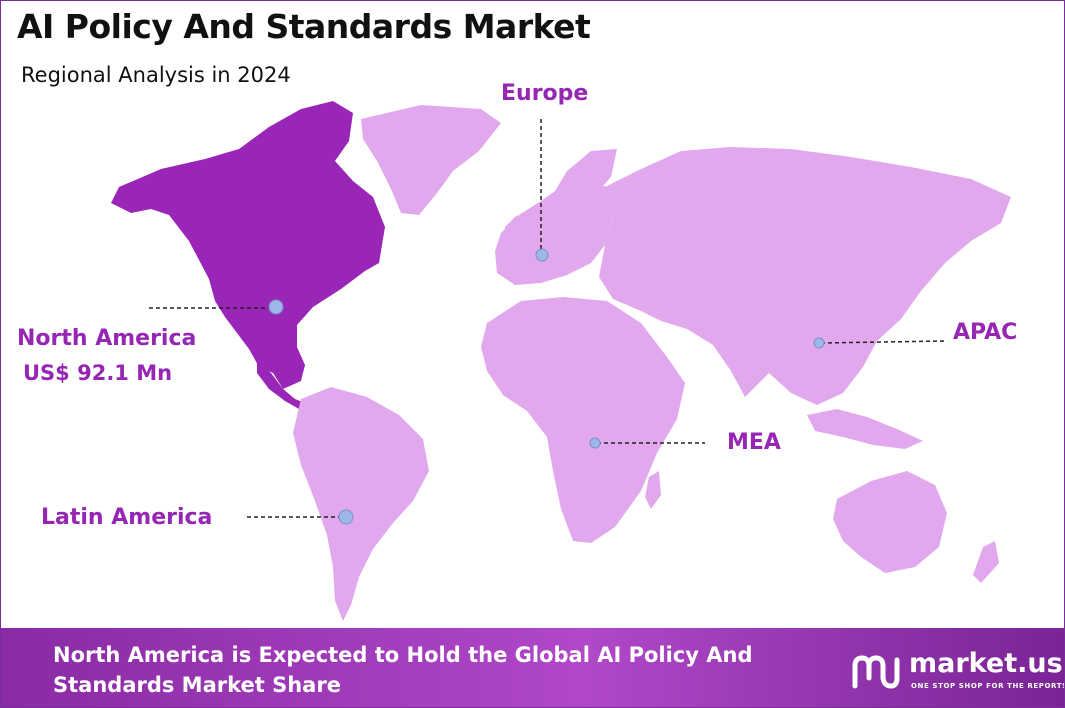  I want to click on africa-shape, so click(583, 420).